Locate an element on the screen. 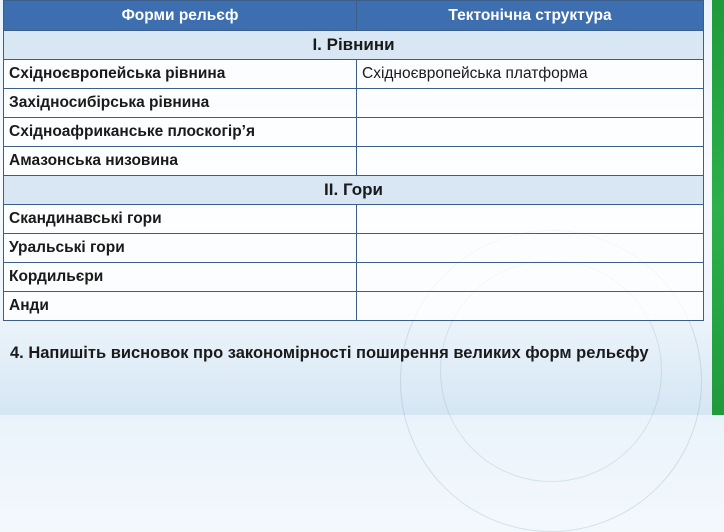 Image resolution: width=724 pixels, height=532 pixels. table-row: Скандинавські гори is located at coordinates (353, 219).